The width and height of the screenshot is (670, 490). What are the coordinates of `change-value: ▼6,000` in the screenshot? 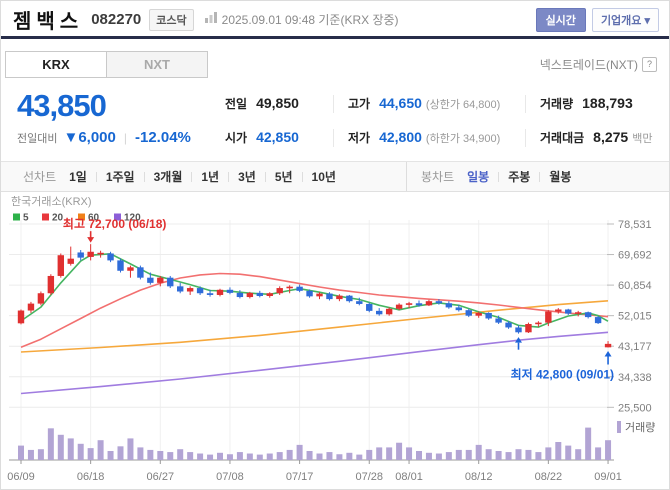 It's located at (89, 137).